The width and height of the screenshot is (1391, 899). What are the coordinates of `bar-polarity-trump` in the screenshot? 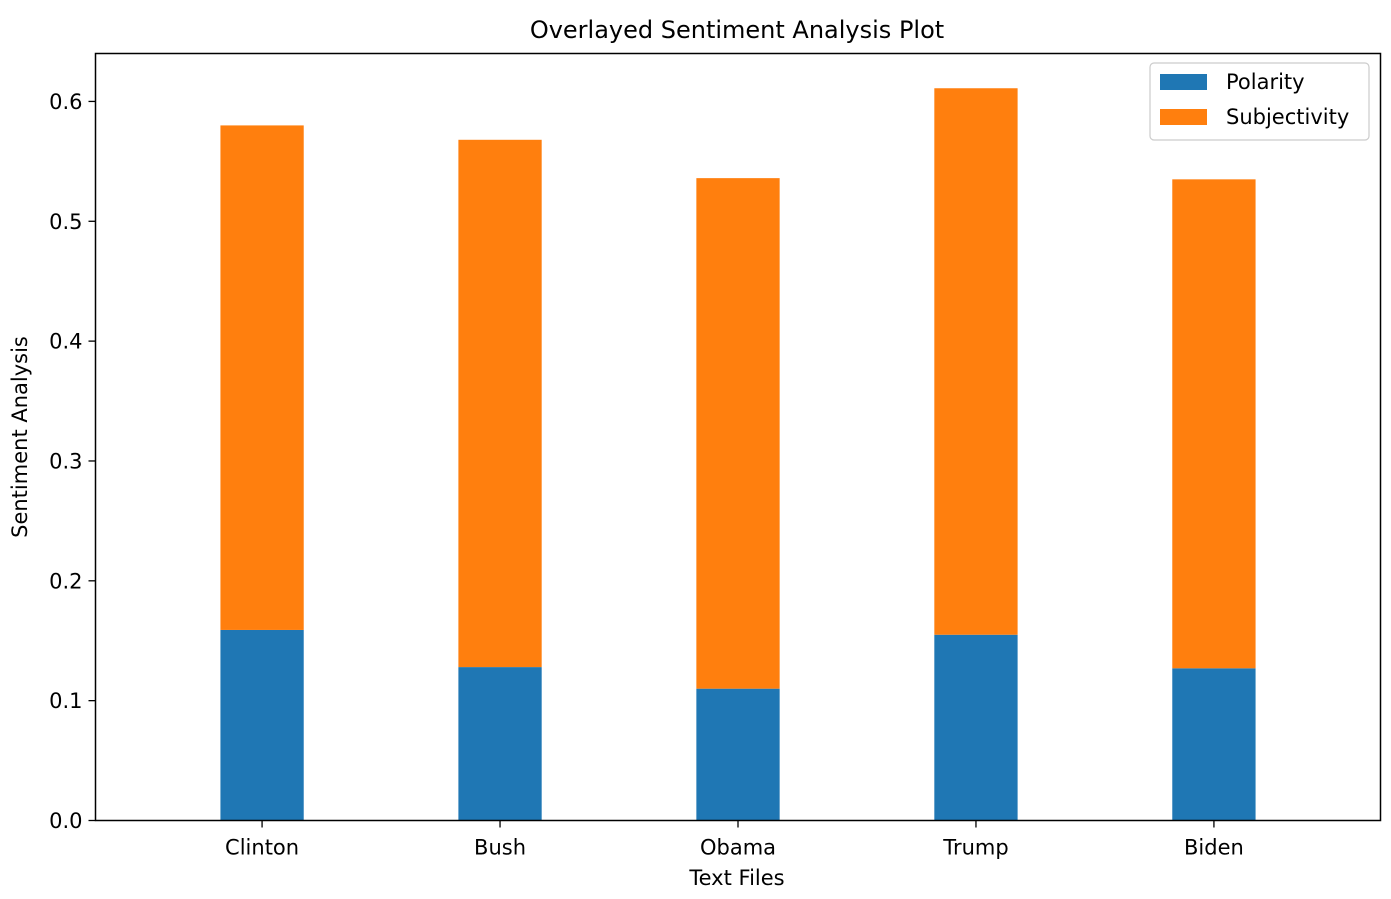 It's located at (976, 727).